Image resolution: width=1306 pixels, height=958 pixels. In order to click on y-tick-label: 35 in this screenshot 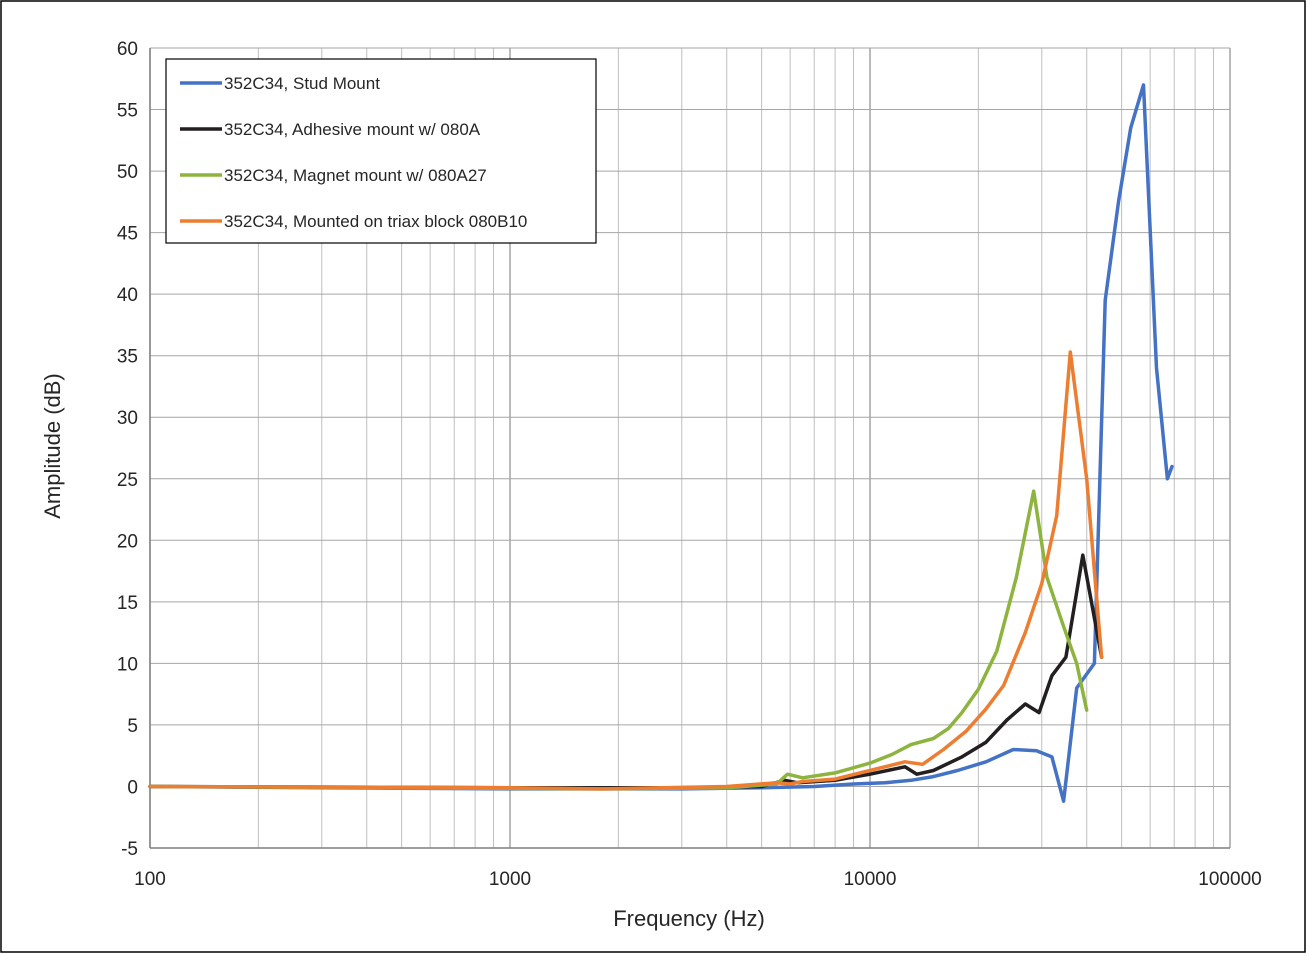, I will do `click(127, 357)`.